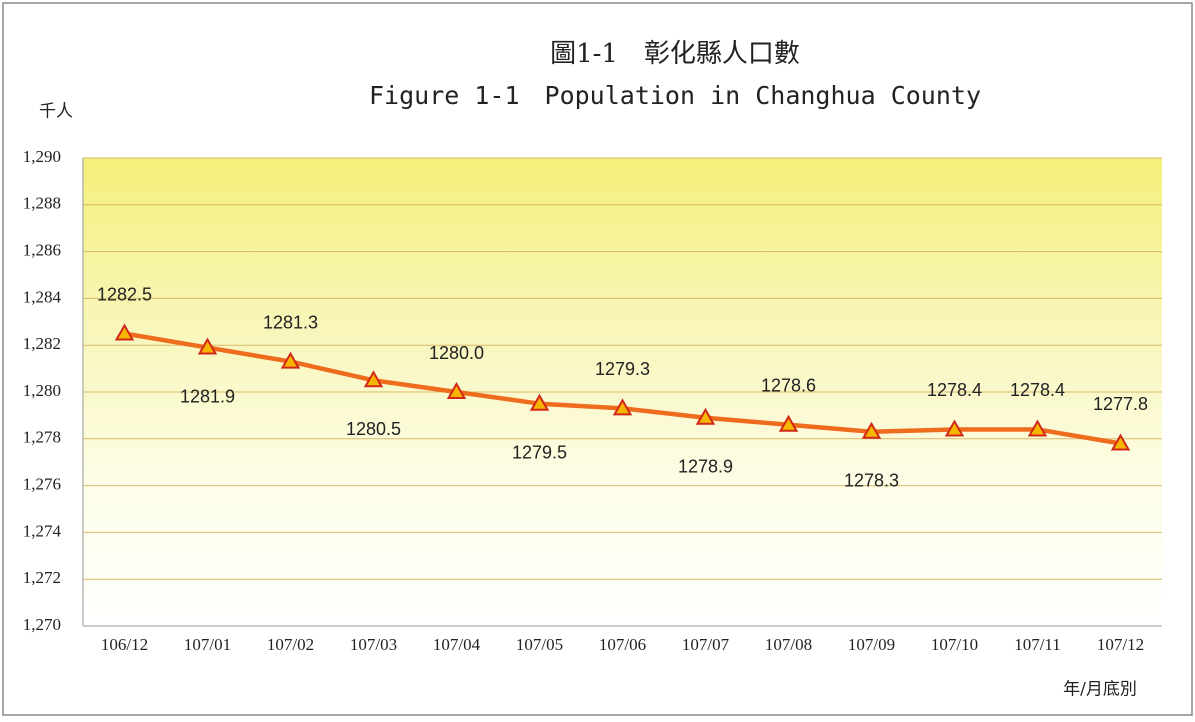  I want to click on y-tick-label: 1,280, so click(42, 390).